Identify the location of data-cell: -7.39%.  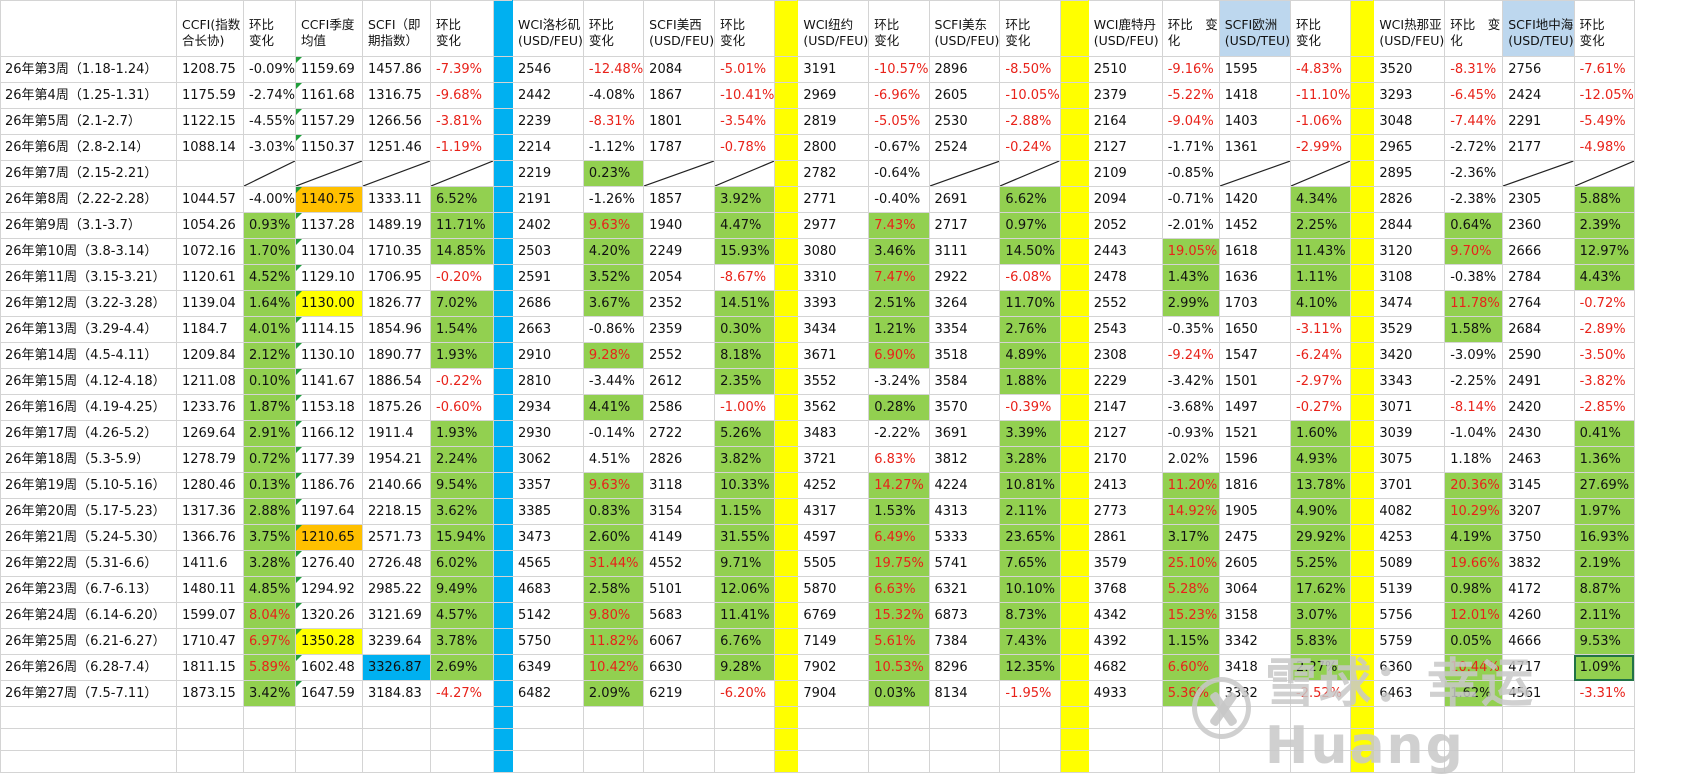
(462, 69).